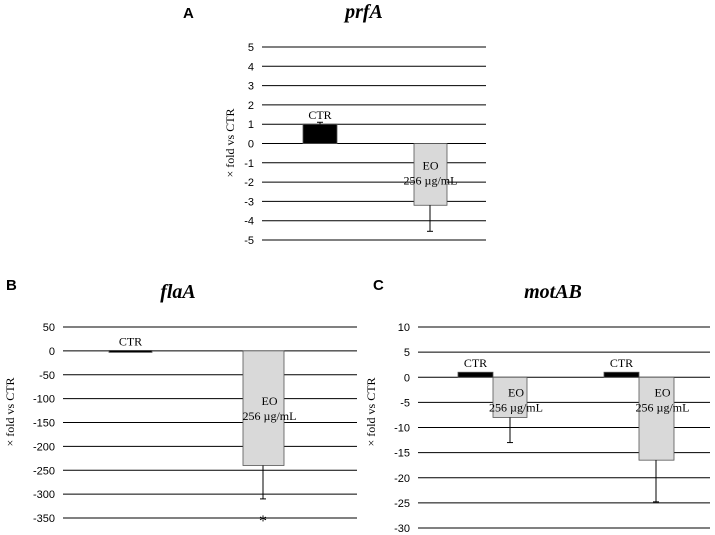 Image resolution: width=715 pixels, height=535 pixels. I want to click on y-tick-label: -25, so click(402, 504).